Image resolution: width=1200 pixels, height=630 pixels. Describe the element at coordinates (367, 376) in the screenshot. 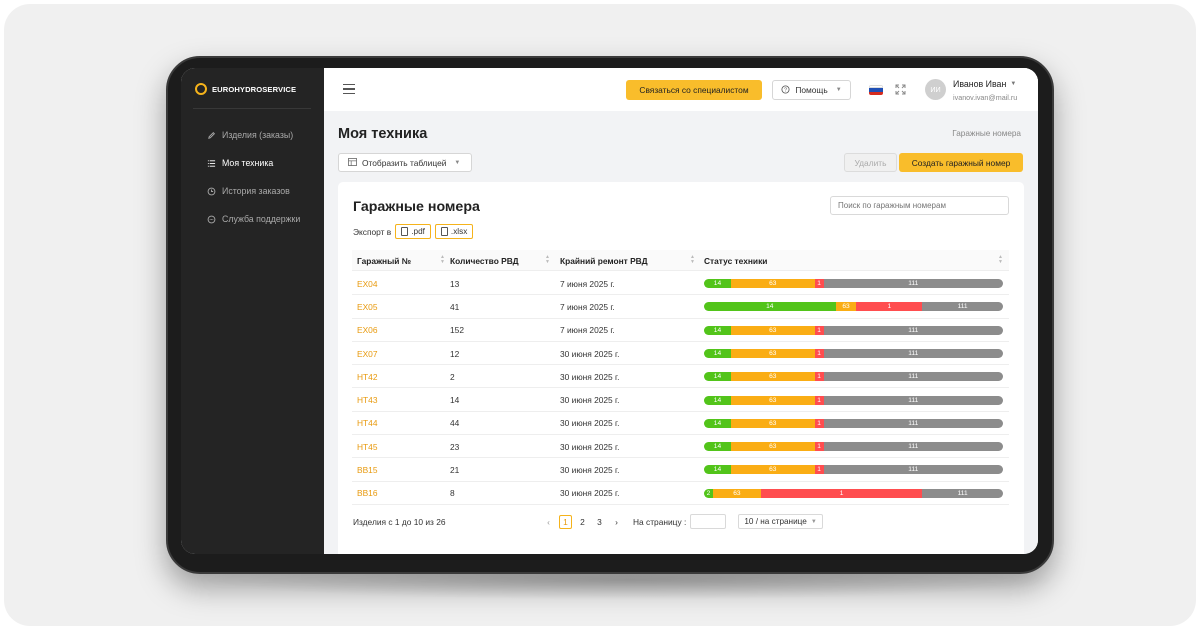

I see `garage-number-link: HT42` at that location.